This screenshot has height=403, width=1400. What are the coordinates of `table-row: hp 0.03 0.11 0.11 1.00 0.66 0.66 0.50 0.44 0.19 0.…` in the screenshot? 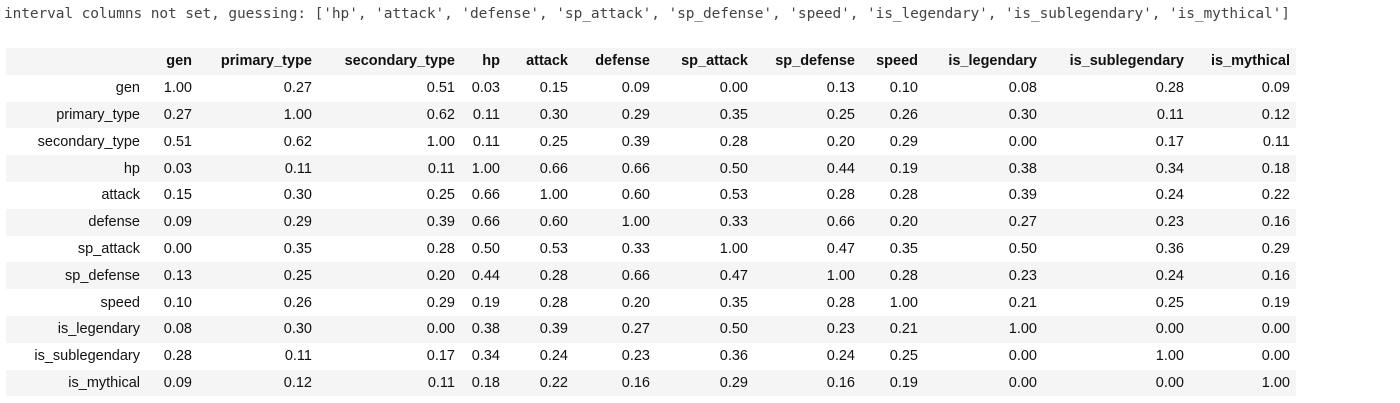 It's located at (651, 168).